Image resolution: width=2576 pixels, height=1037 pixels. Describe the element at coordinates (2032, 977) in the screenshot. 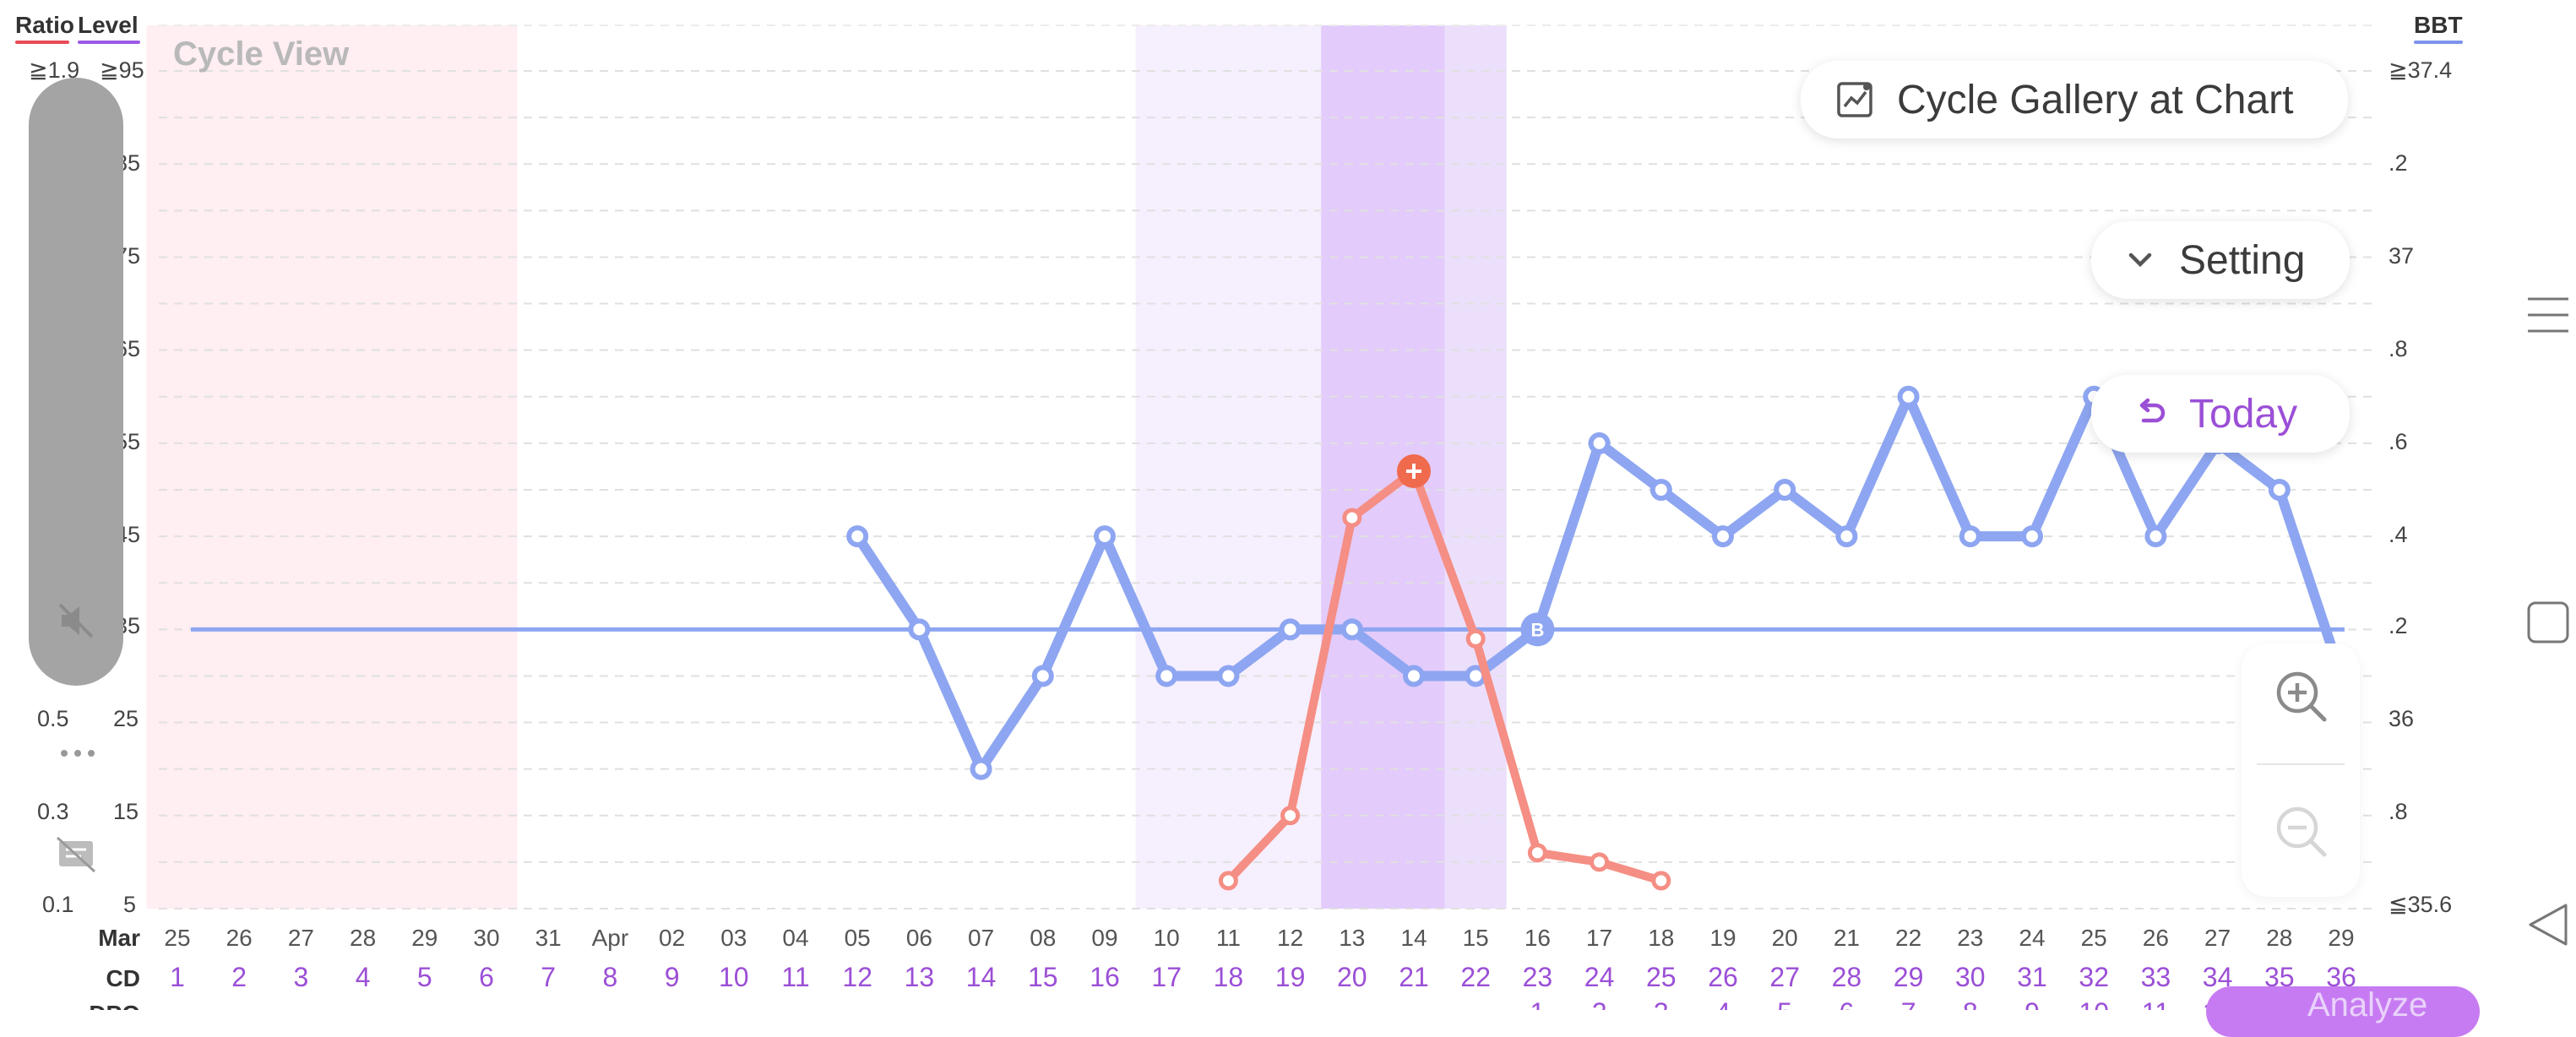

I see `cd-value: 31` at that location.